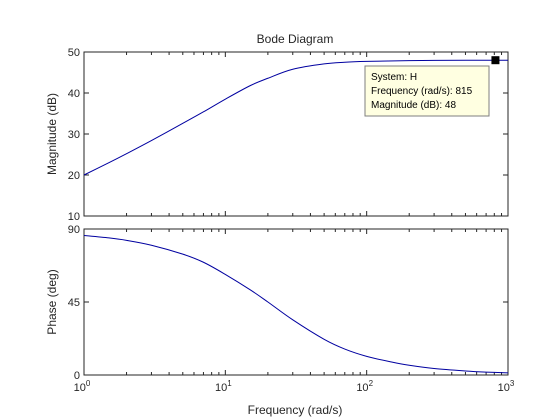 The image size is (560, 420). Describe the element at coordinates (74, 94) in the screenshot. I see `magnitude-ytick-label: 40` at that location.